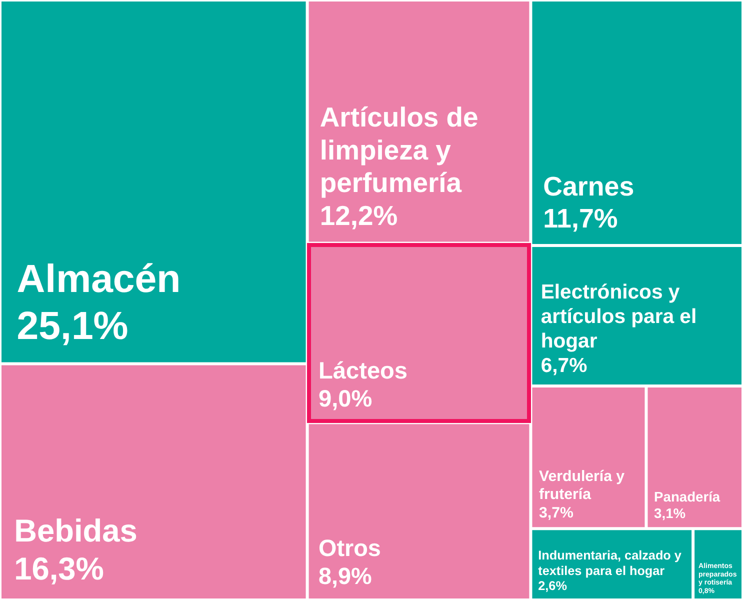 Image resolution: width=743 pixels, height=600 pixels. I want to click on category-label: Almacén, so click(98, 278).